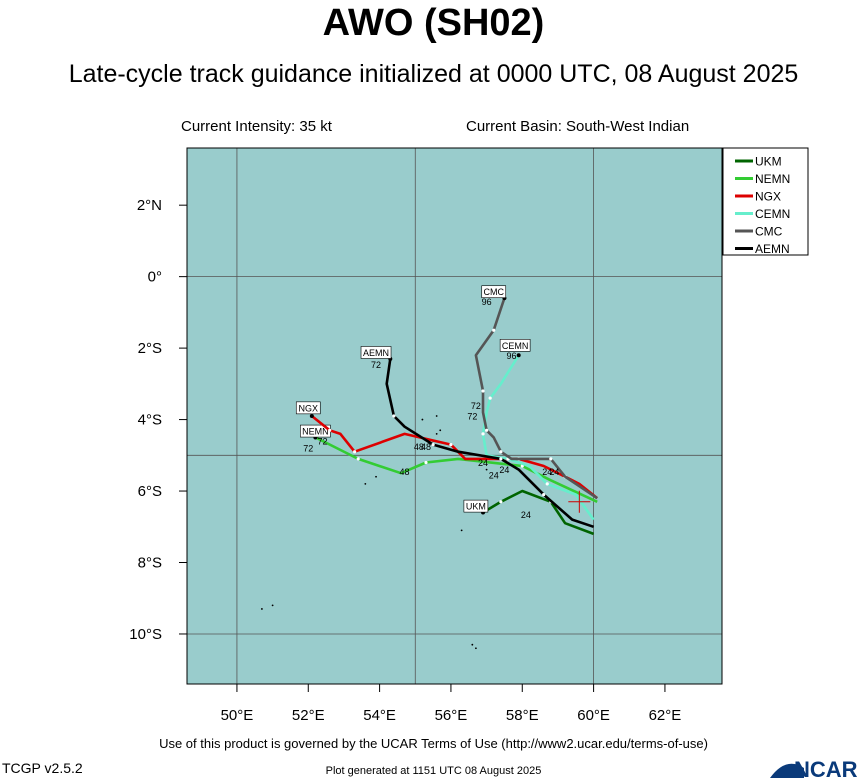 The image size is (867, 780). What do you see at coordinates (149, 205) in the screenshot?
I see `y-tick-label: 2°N` at bounding box center [149, 205].